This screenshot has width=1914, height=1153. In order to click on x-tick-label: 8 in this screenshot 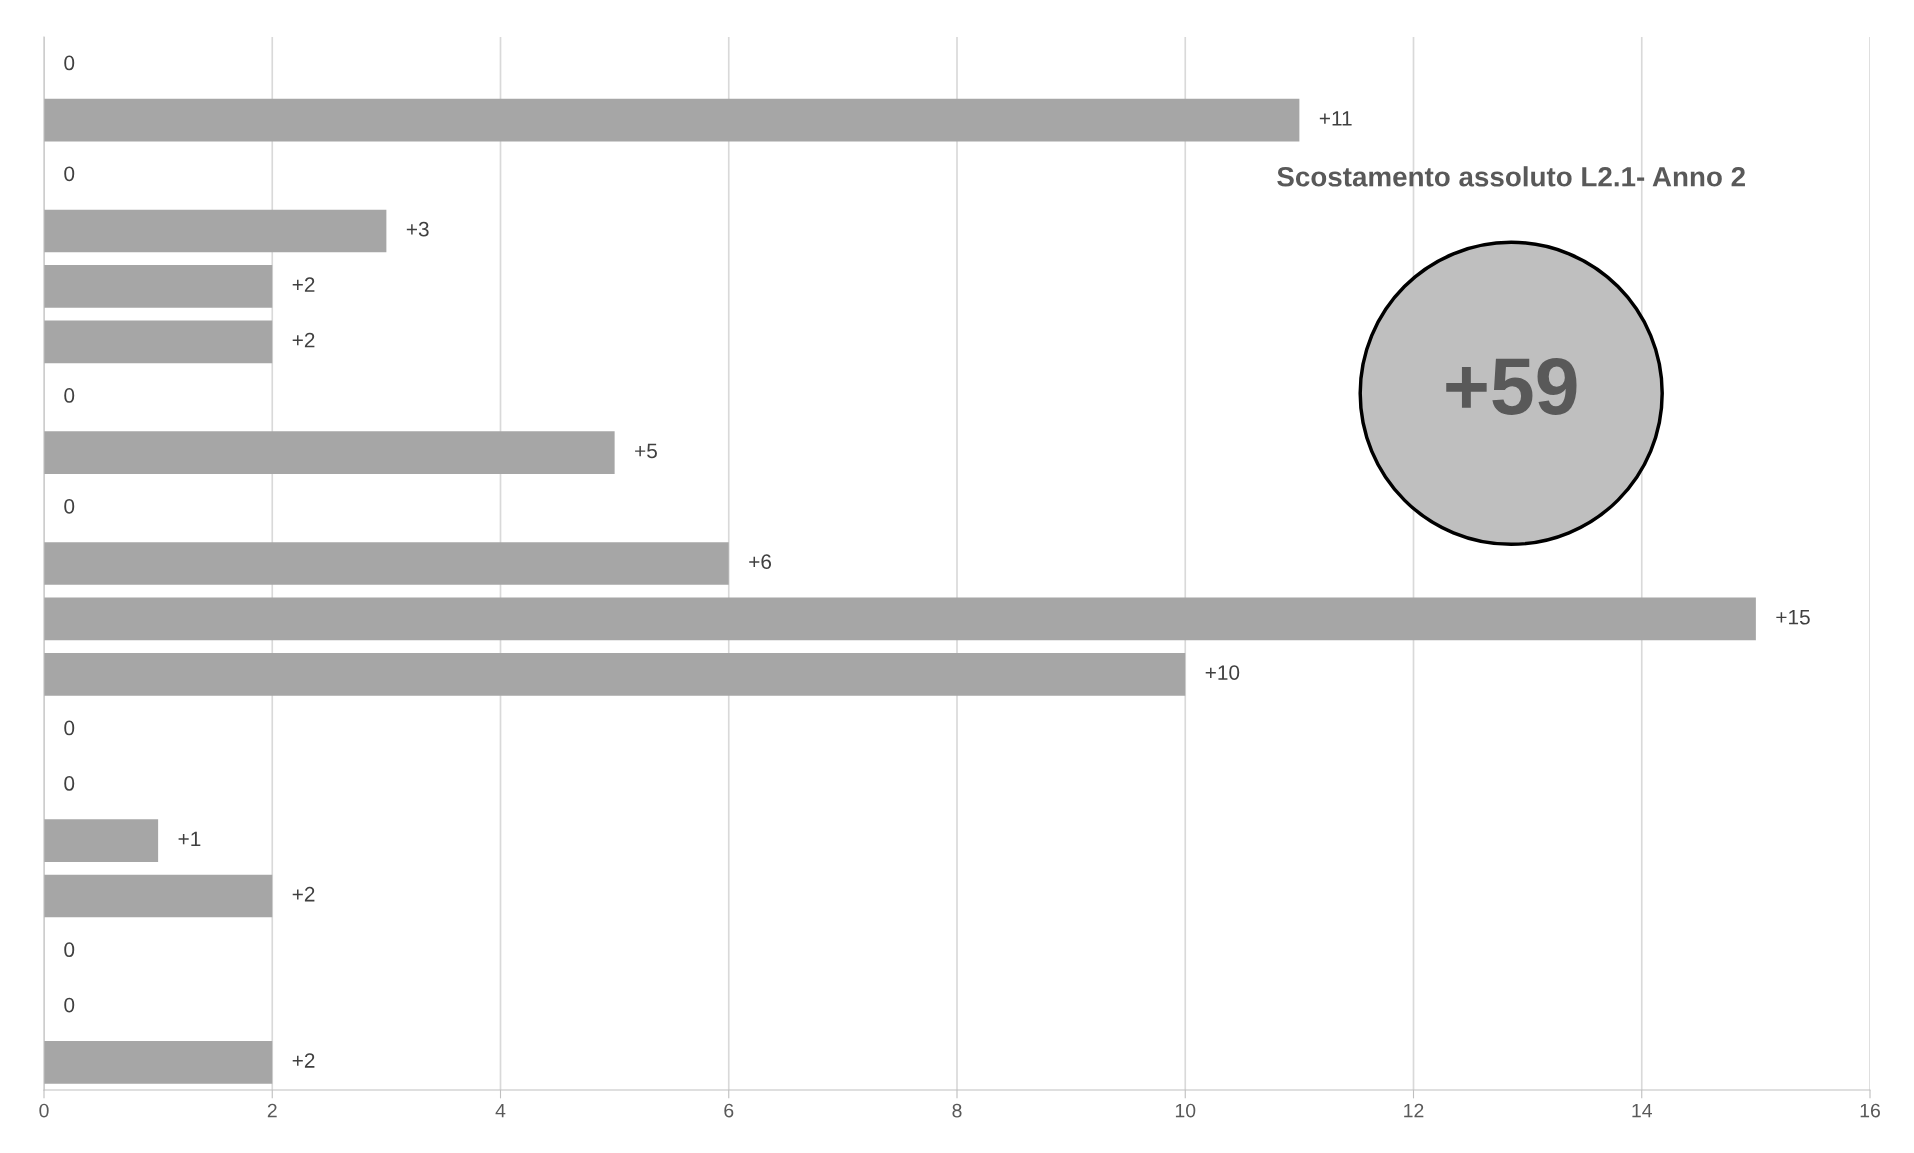, I will do `click(957, 1110)`.